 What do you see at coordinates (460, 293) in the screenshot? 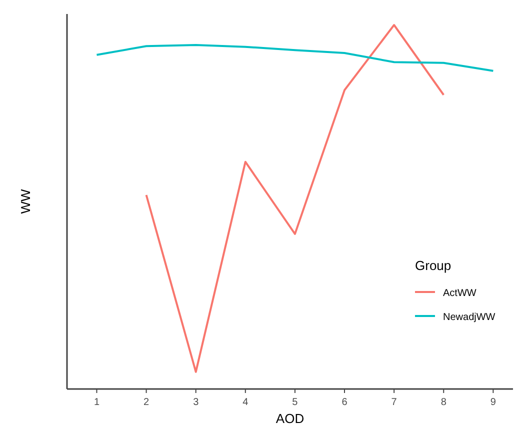
I see `legend-label: ActWW` at bounding box center [460, 293].